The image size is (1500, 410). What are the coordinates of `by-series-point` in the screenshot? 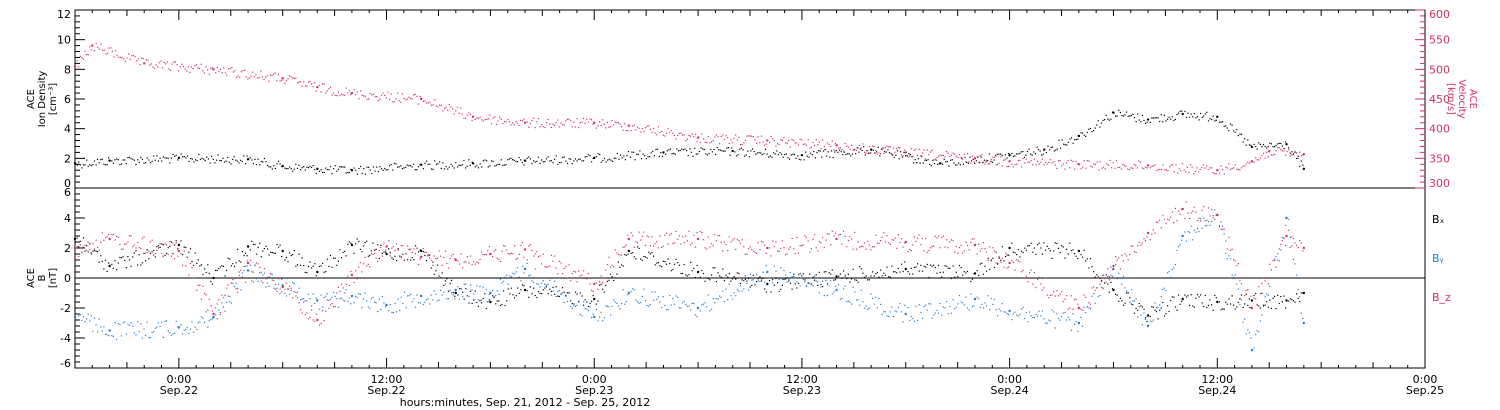 It's located at (698, 308).